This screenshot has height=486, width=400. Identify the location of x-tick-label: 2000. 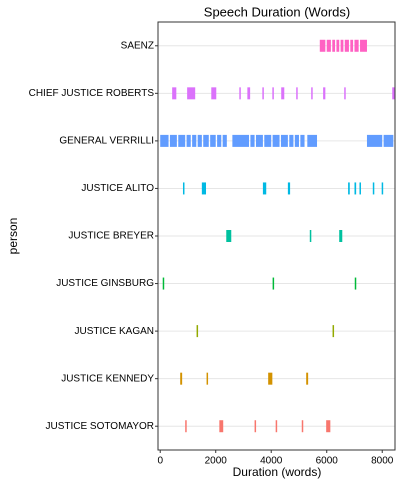
(216, 461).